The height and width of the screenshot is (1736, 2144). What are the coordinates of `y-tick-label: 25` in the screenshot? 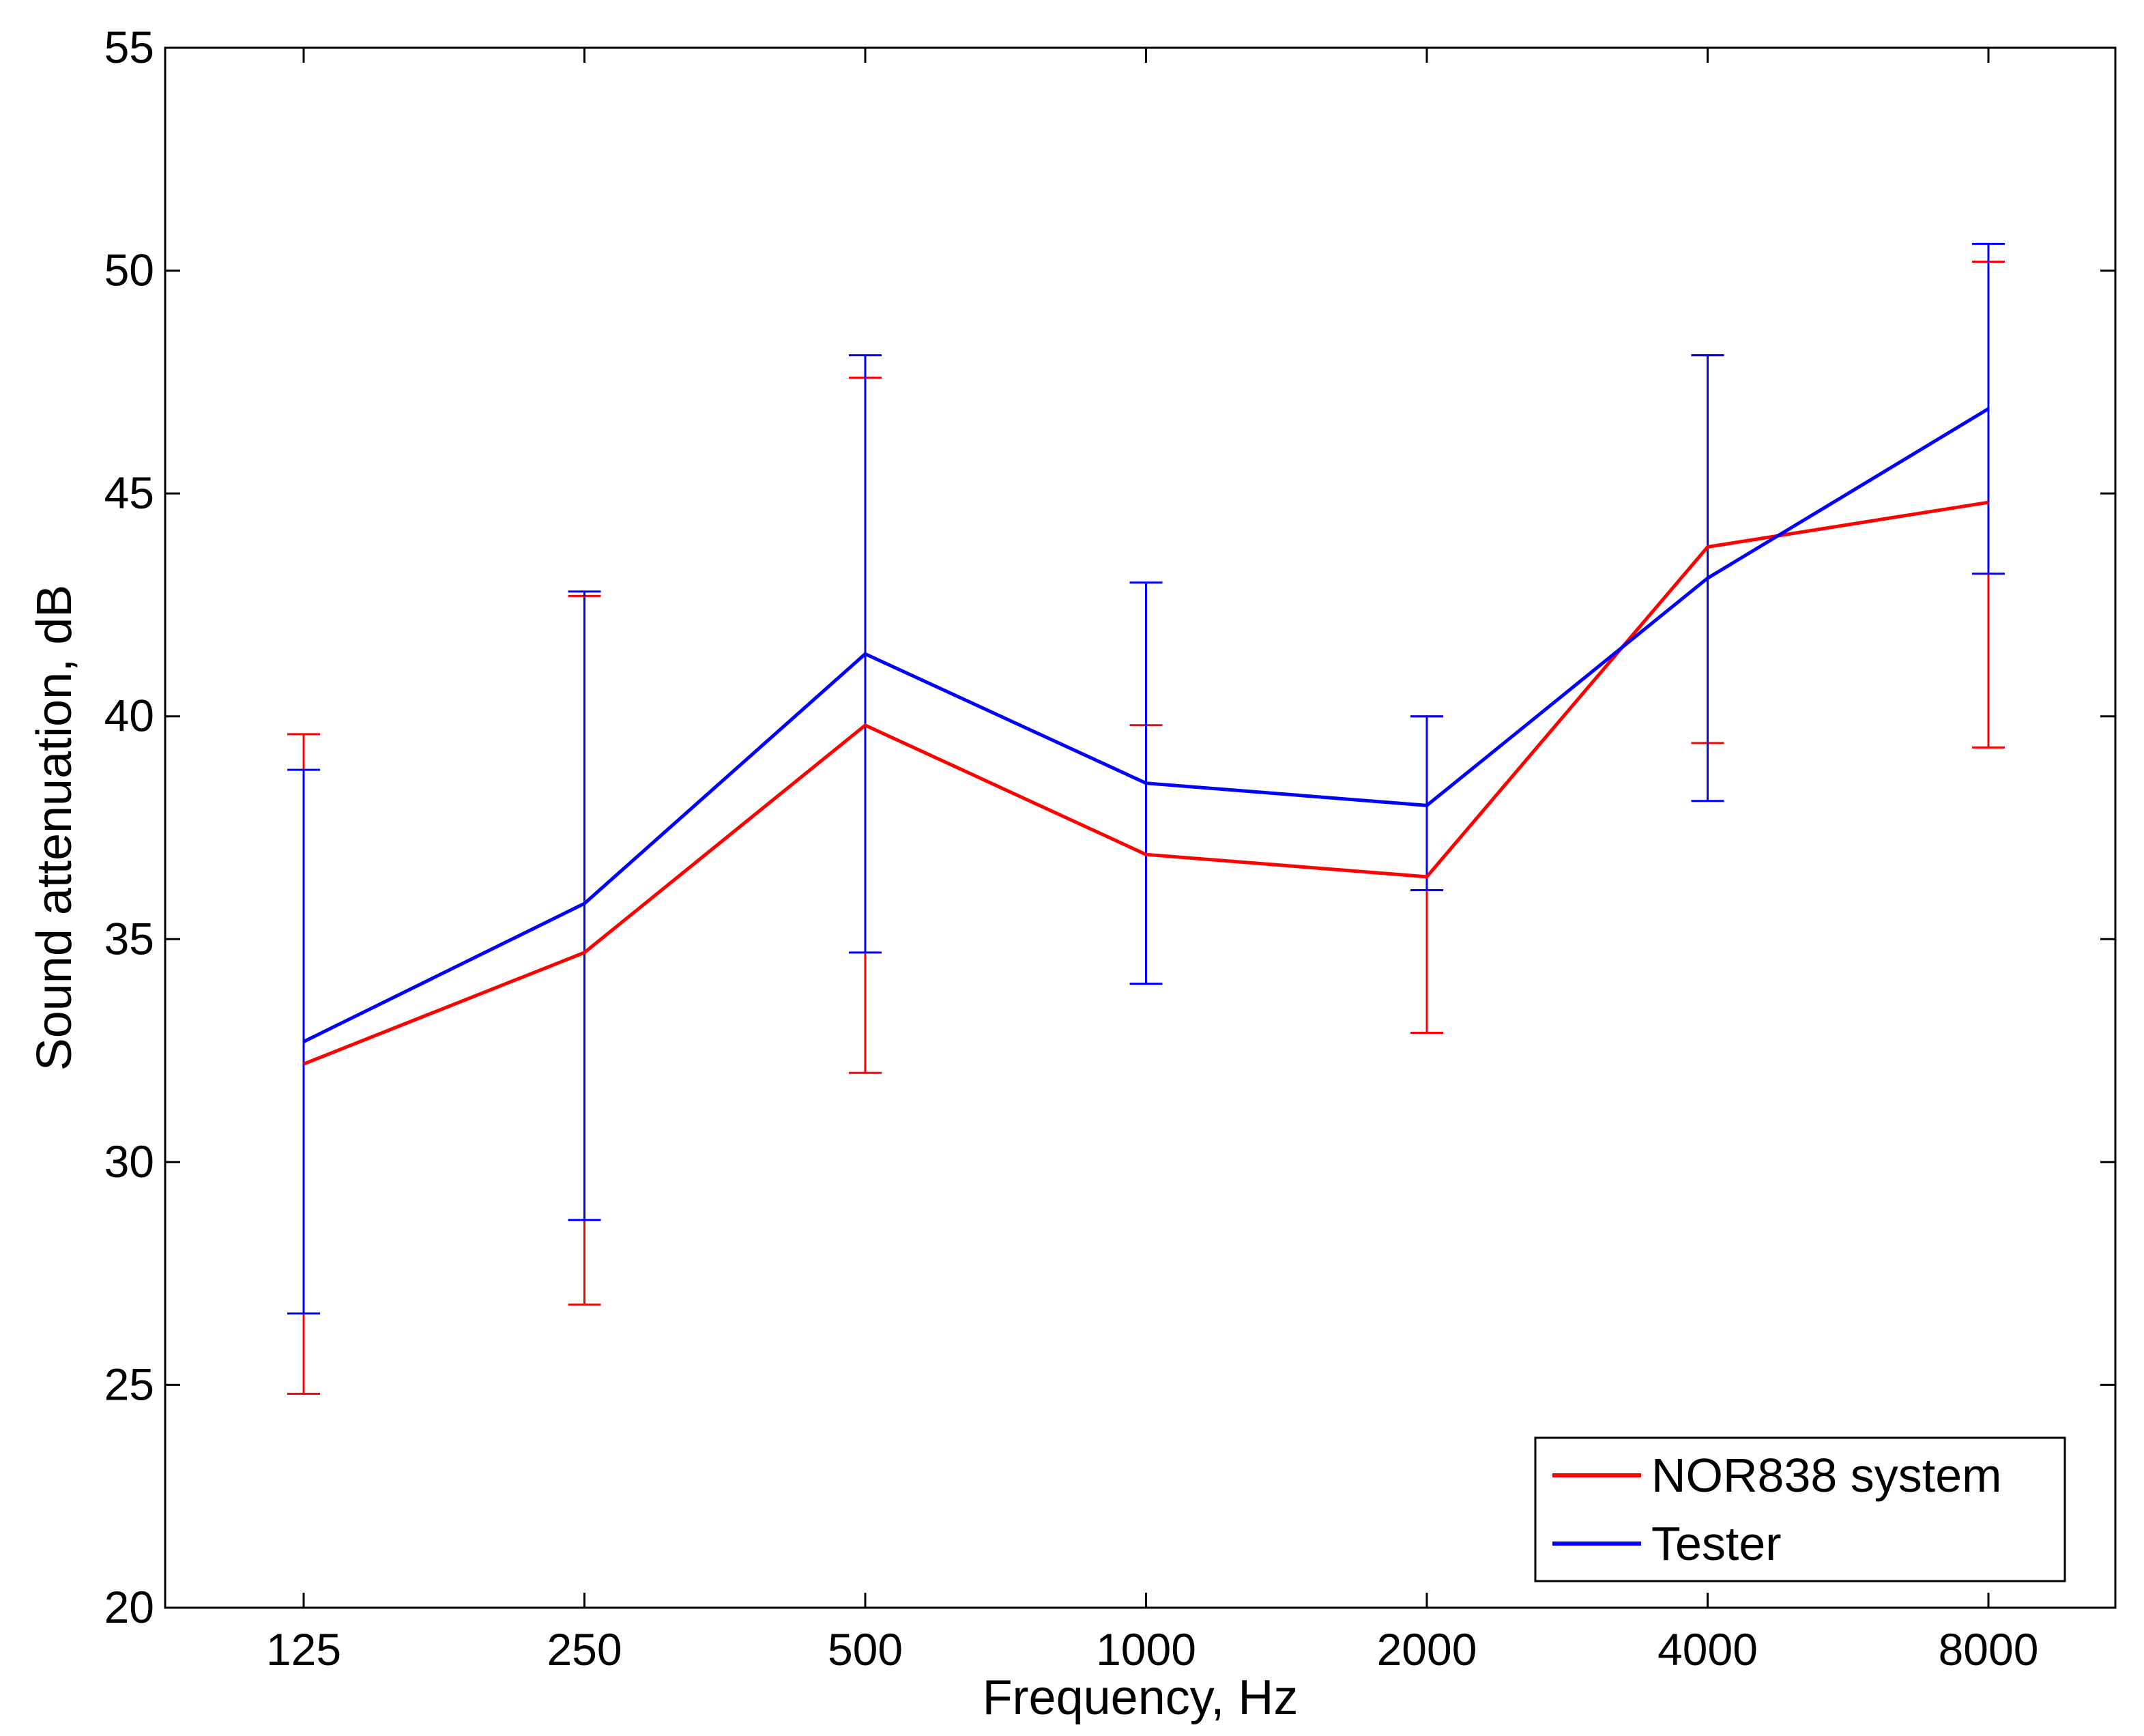 It's located at (129, 1384).